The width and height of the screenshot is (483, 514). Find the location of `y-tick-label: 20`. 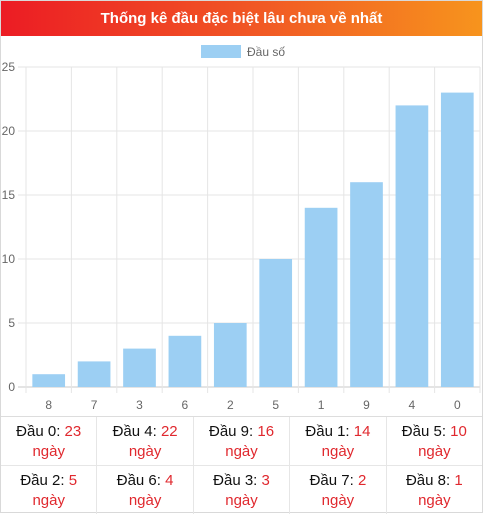

y-tick-label: 20 is located at coordinates (9, 131).